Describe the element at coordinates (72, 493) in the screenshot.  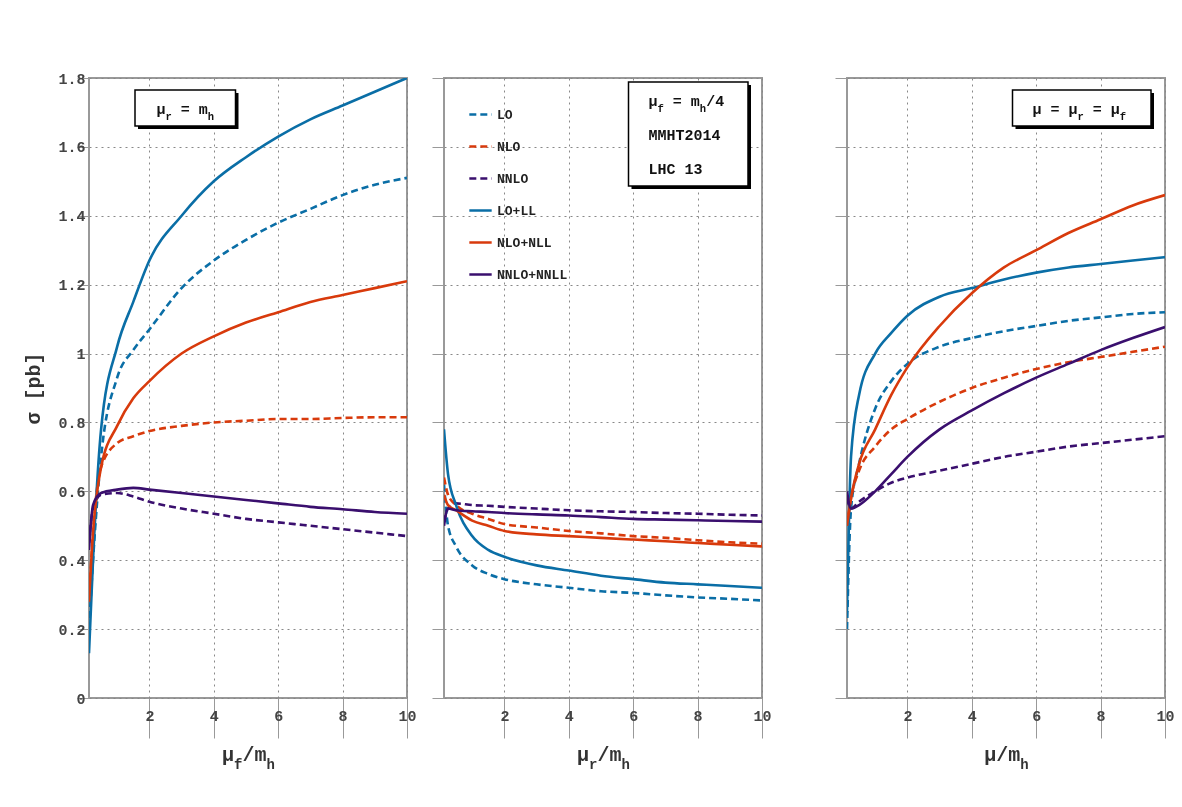
I see `y-tick-label: 0.6` at that location.